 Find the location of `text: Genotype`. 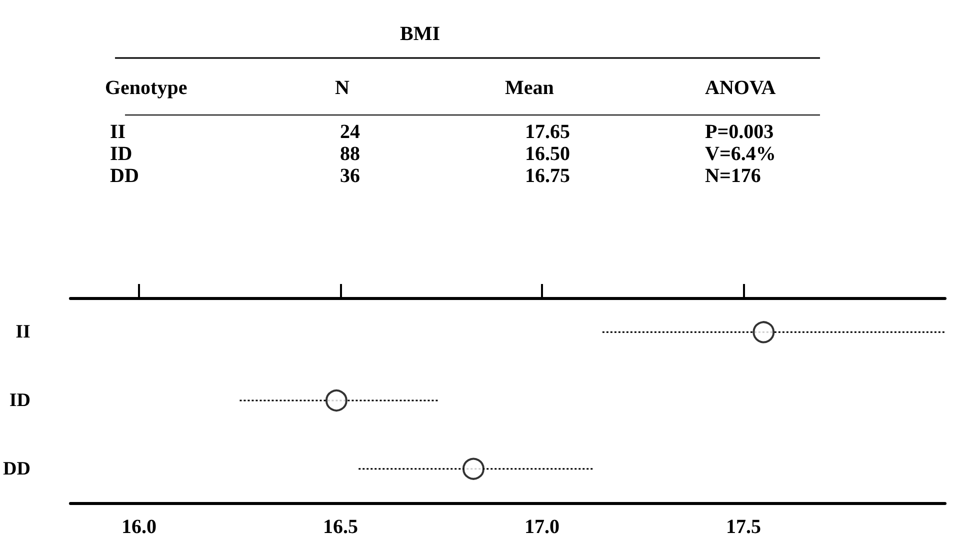

text: Genotype is located at coordinates (146, 88).